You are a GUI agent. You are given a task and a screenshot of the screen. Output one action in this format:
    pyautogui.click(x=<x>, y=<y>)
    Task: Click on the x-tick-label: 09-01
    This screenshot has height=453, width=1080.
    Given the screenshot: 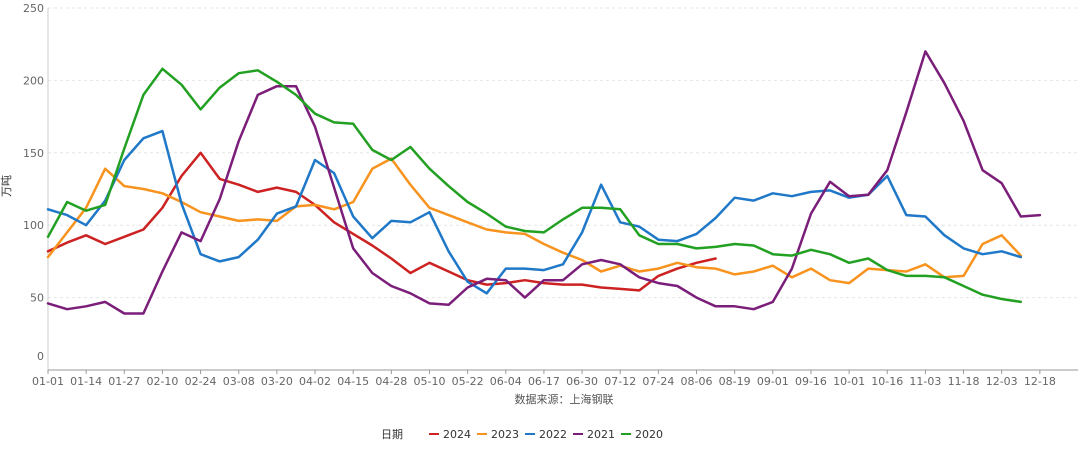 What is the action you would take?
    pyautogui.click(x=773, y=381)
    